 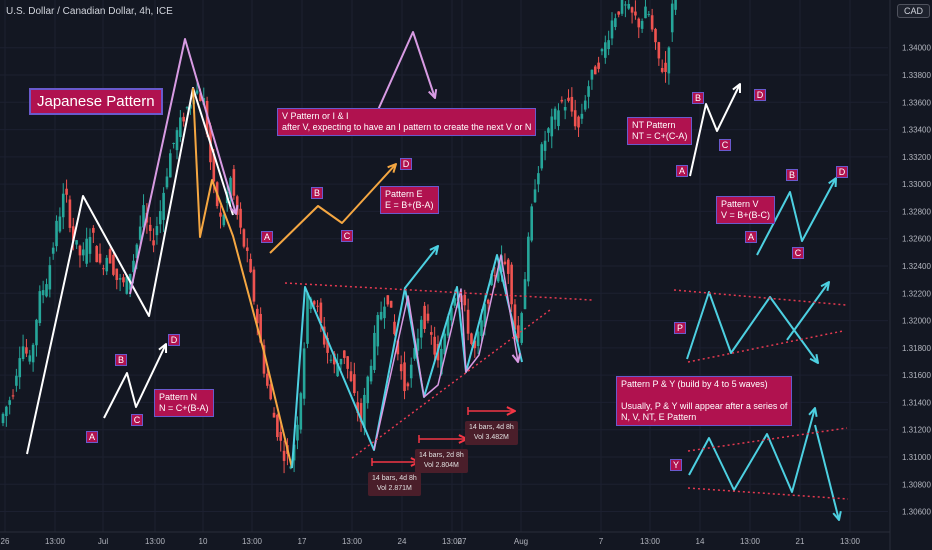 I want to click on y-tick-label: 1.32600, so click(x=916, y=239).